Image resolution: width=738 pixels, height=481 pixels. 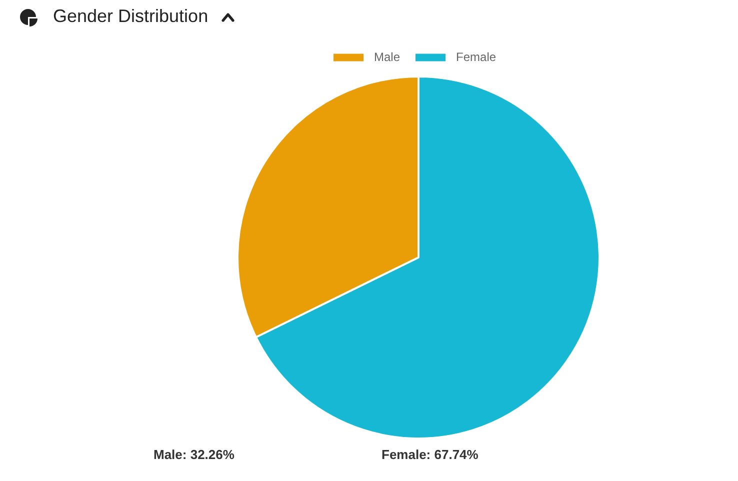 I want to click on legend-label: Female, so click(x=476, y=57).